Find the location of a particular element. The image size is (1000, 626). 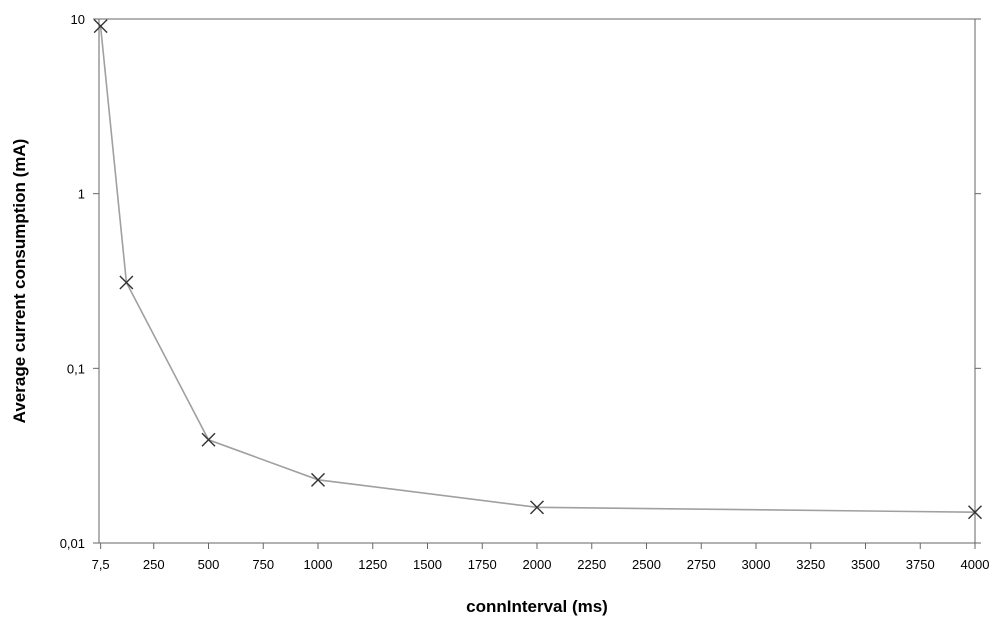

x-tick-label: 2000 is located at coordinates (537, 564).